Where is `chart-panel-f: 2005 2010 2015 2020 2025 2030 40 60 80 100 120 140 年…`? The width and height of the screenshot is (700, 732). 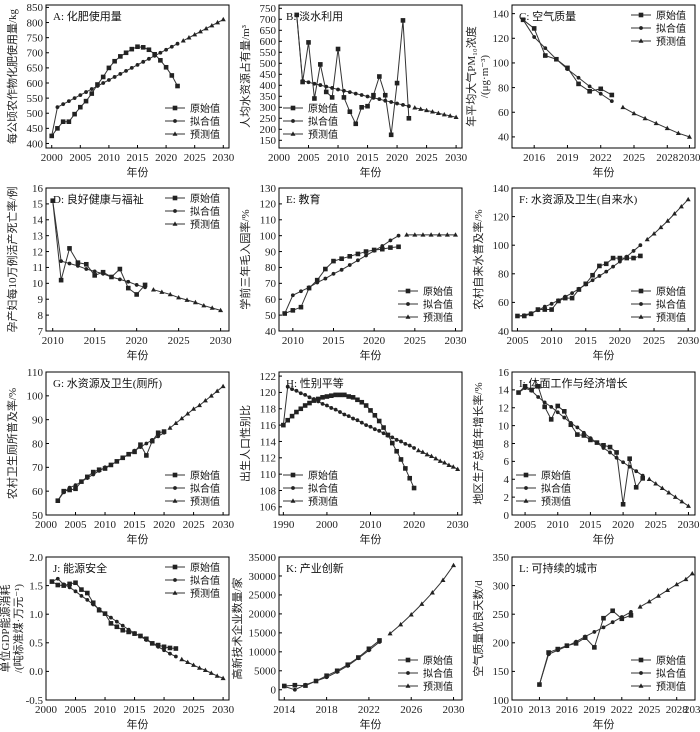
chart-panel-f: 2005 2010 2015 2020 2025 2030 40 60 80 100 120 140 年… is located at coordinates (585, 272).